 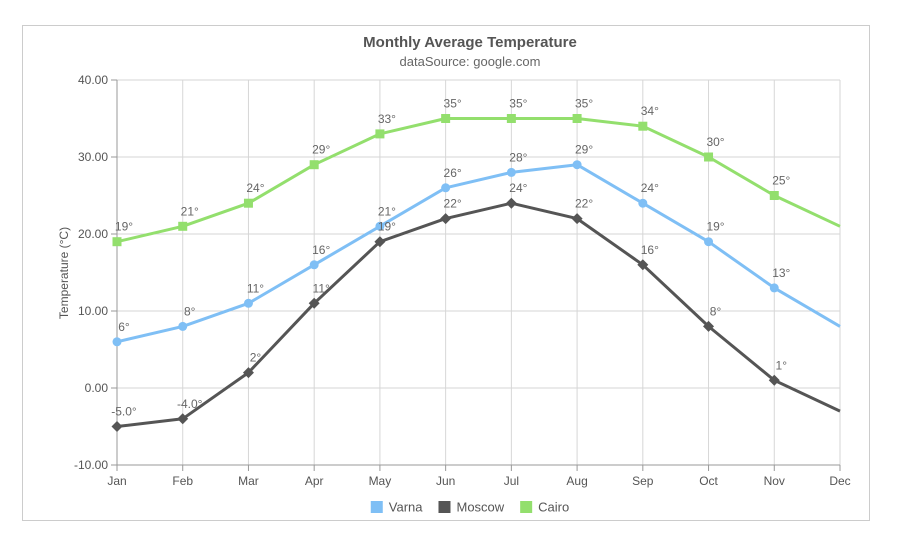 I want to click on legend: Varna Moscow Cairo, so click(x=469, y=507).